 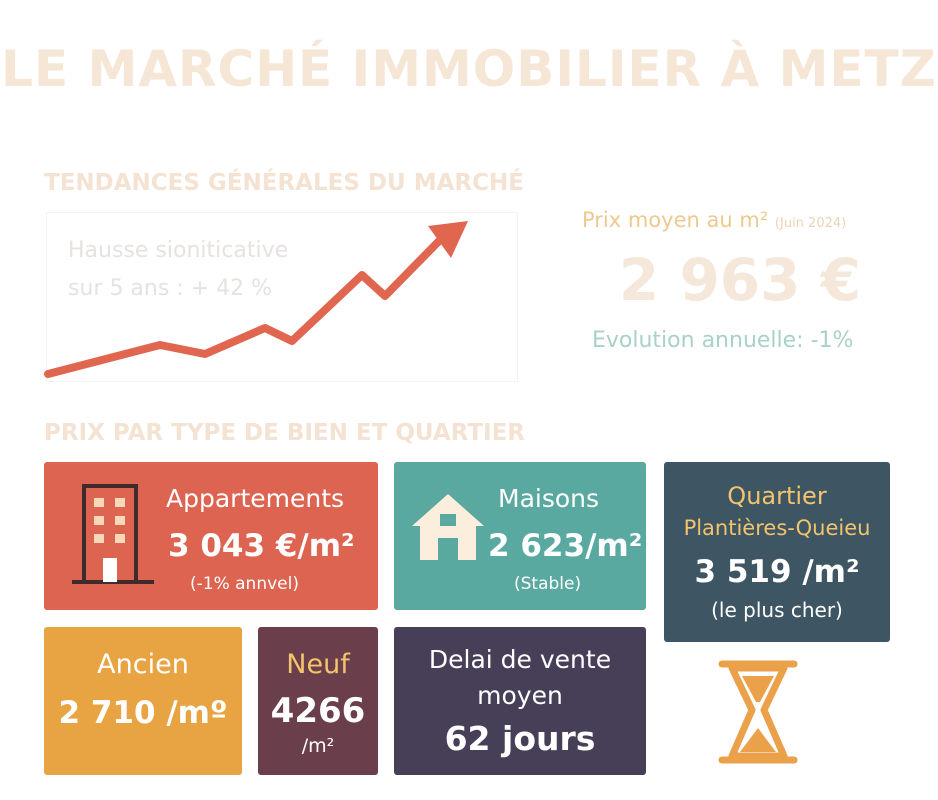 What do you see at coordinates (520, 659) in the screenshot?
I see `delai-line1: Delai de vente` at bounding box center [520, 659].